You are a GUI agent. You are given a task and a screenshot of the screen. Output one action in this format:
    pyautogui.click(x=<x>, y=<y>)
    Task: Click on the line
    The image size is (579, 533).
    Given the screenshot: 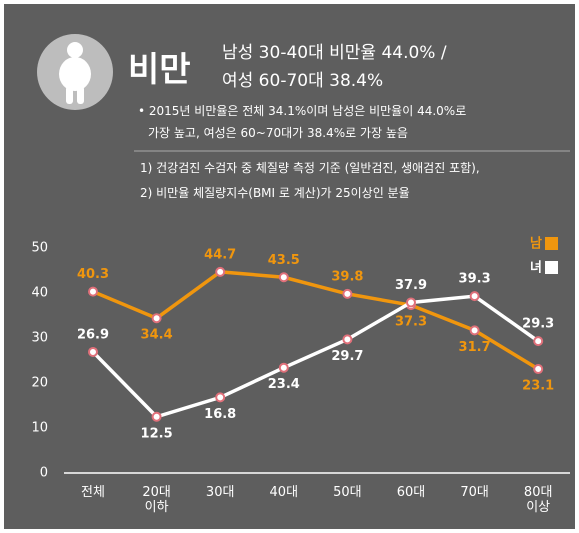 What is the action you would take?
    pyautogui.click(x=316, y=320)
    